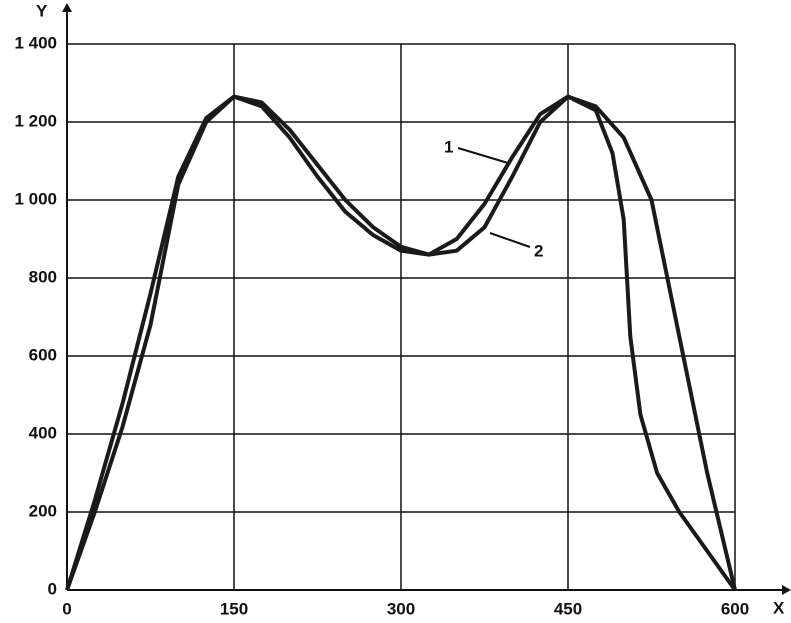 This screenshot has height=623, width=791. What do you see at coordinates (42, 10) in the screenshot?
I see `y-axis-label: Y` at bounding box center [42, 10].